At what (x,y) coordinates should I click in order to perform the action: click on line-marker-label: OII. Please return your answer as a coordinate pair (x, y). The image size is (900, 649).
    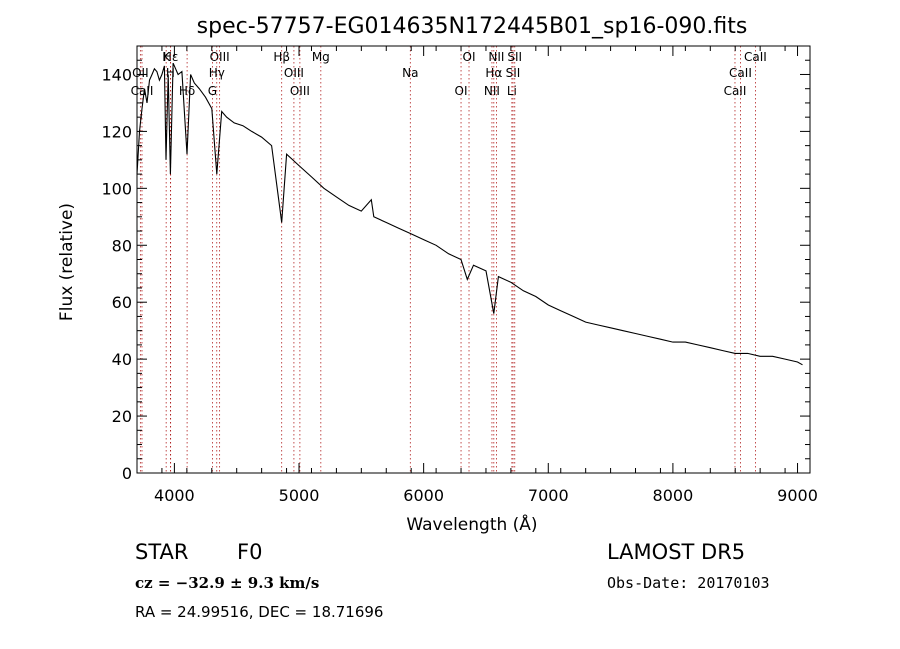
    Looking at the image, I should click on (140, 73).